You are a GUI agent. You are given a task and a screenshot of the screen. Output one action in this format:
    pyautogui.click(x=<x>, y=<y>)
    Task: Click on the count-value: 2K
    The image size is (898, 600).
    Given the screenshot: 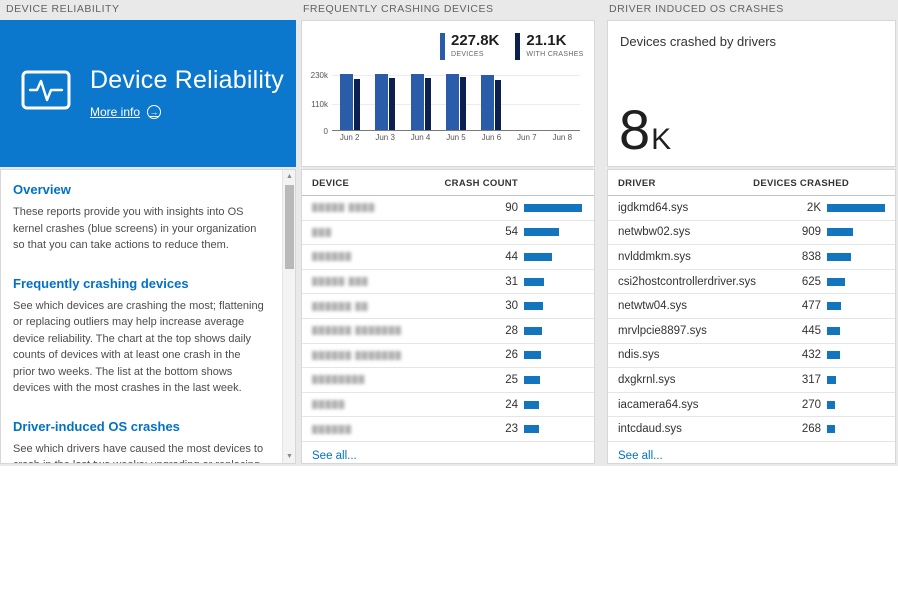 What is the action you would take?
    pyautogui.click(x=813, y=207)
    